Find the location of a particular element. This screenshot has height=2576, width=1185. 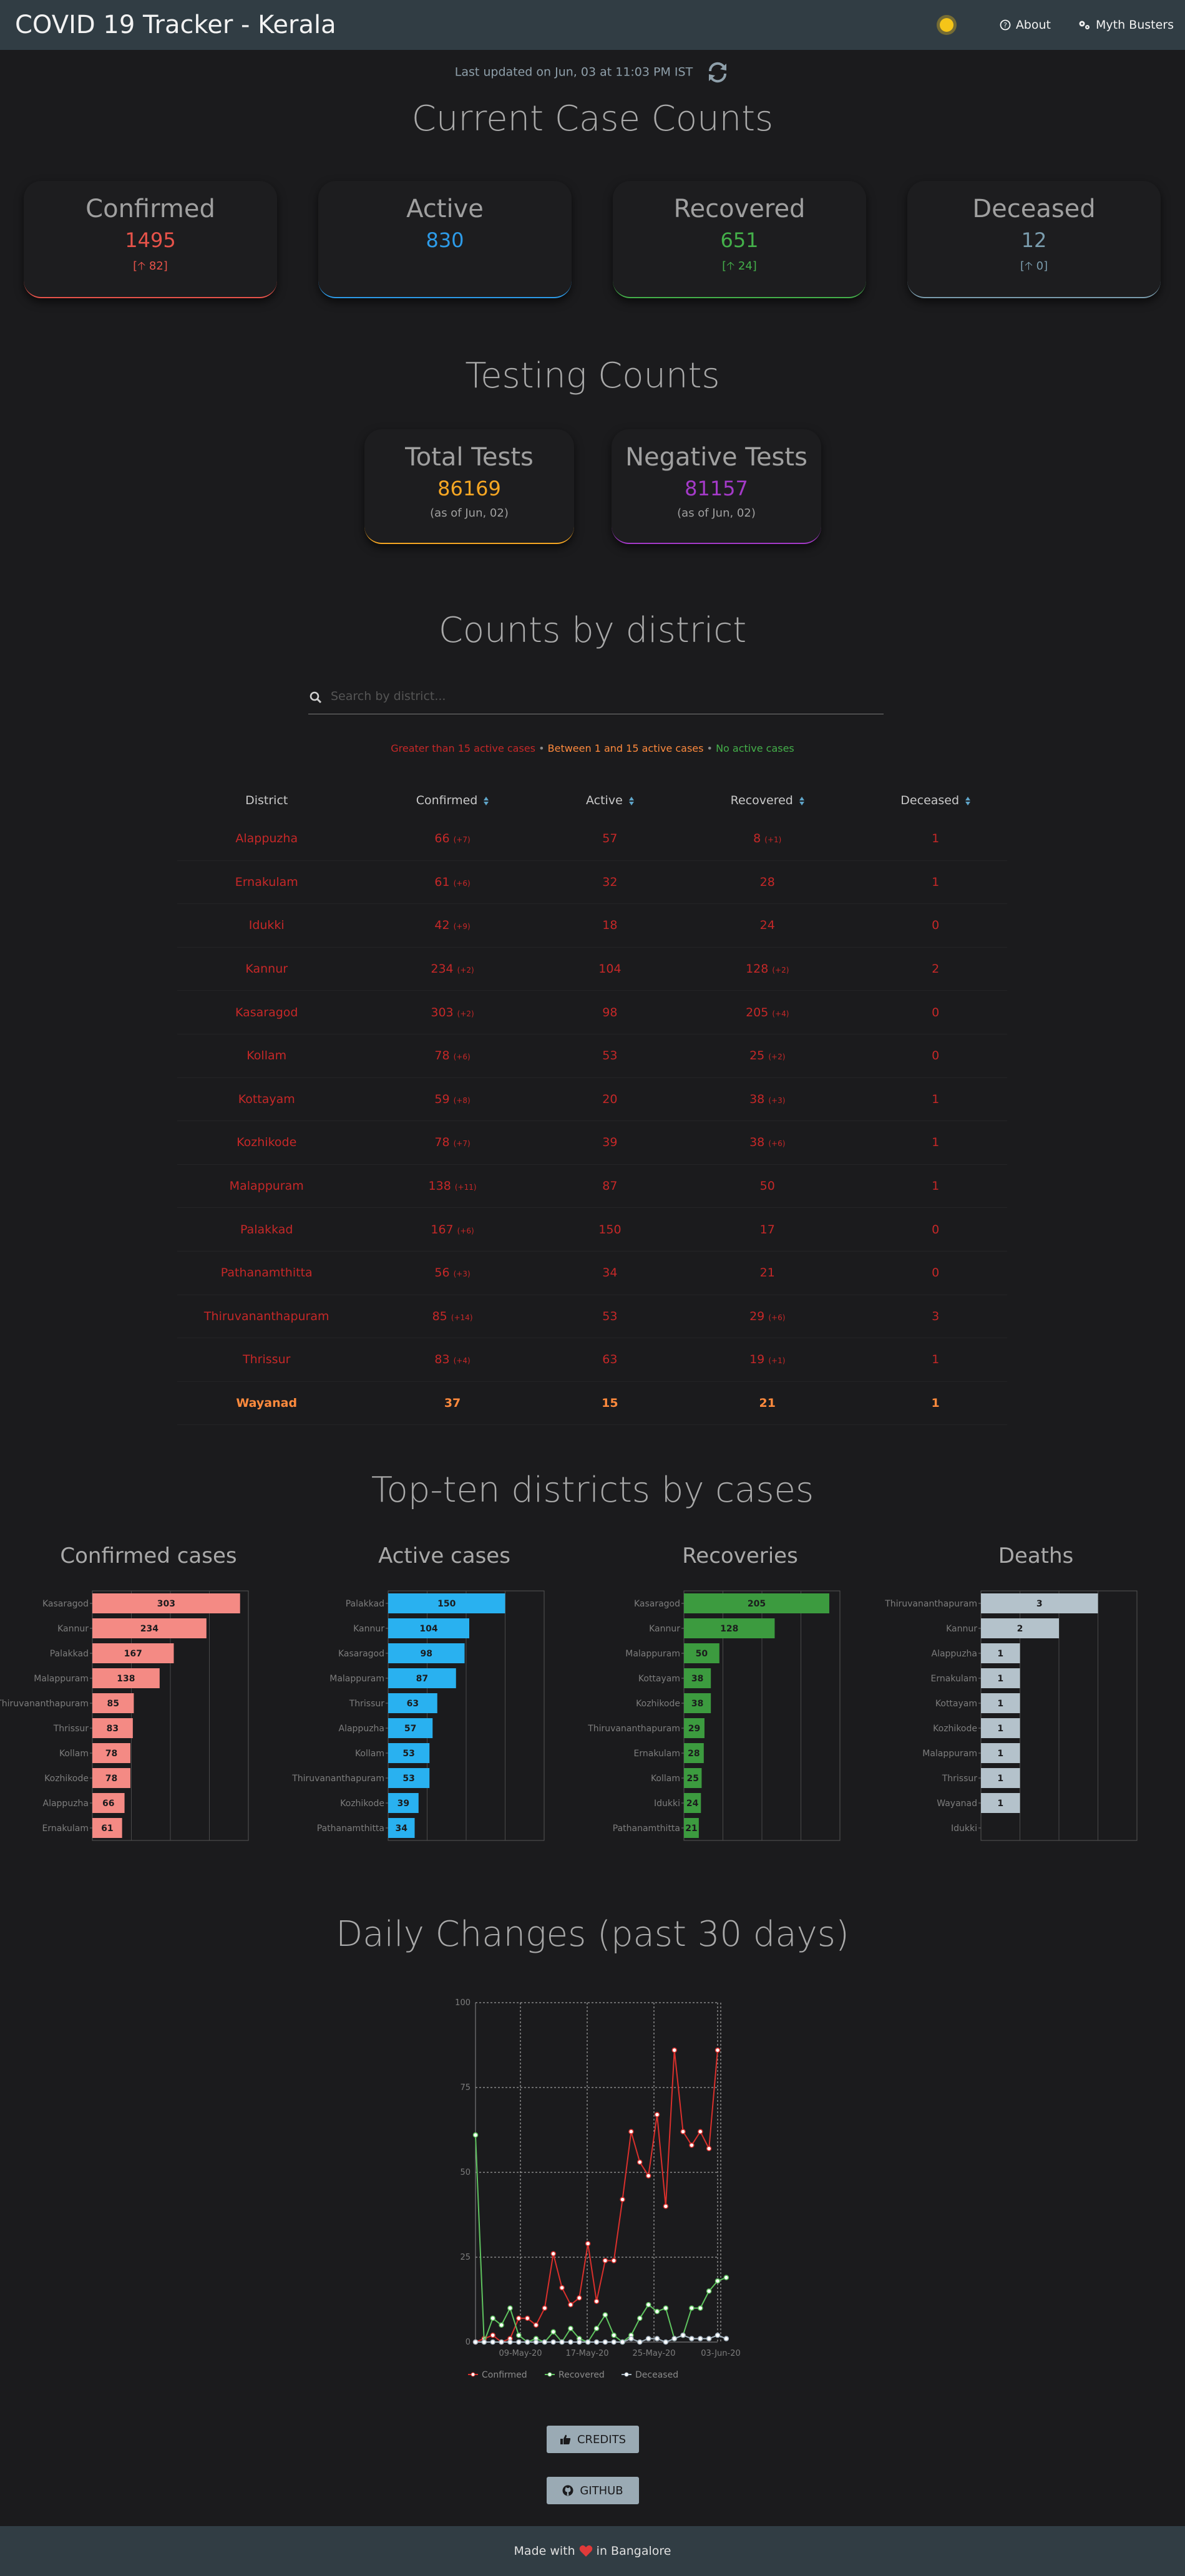

credits-button: CREDITS is located at coordinates (593, 2439).